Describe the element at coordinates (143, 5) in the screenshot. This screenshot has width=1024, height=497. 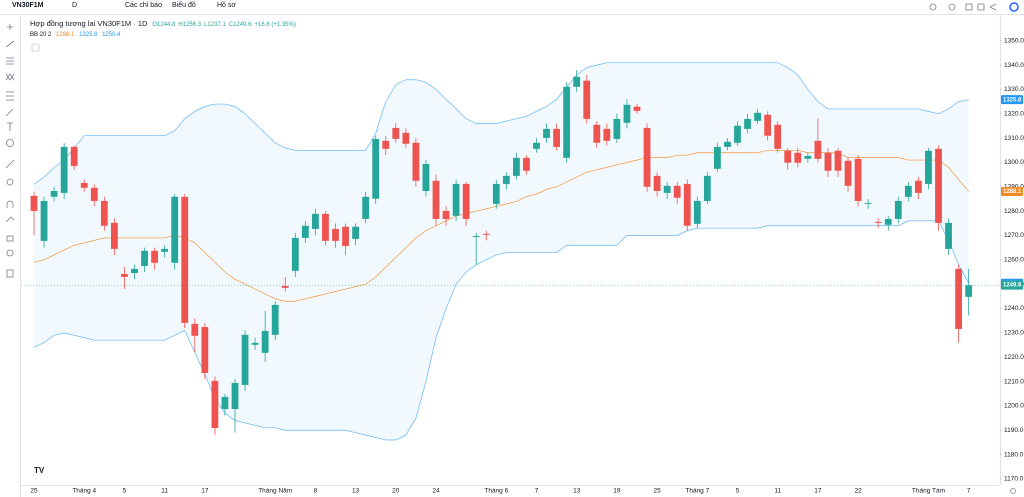
I see `indicators-button: Các chỉ báo` at that location.